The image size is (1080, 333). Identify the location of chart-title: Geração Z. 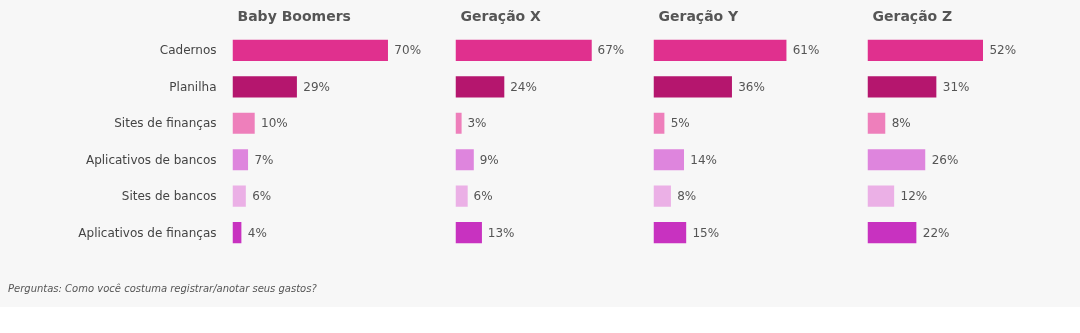
(912, 15).